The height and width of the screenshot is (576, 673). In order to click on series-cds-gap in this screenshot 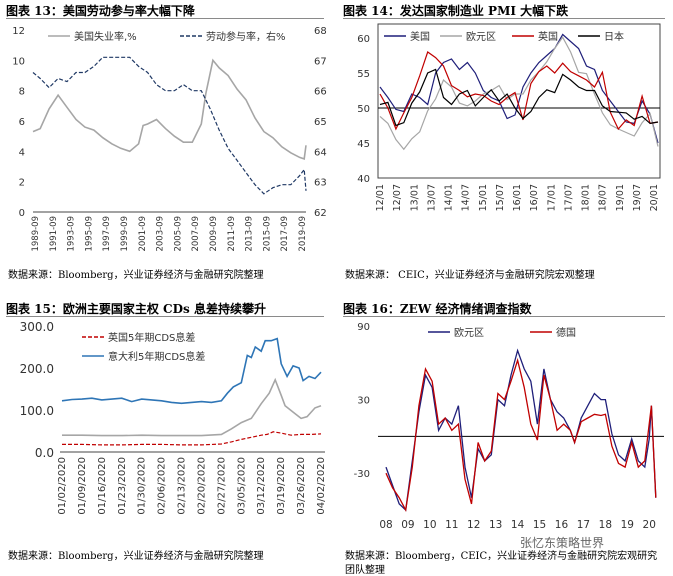, I will do `click(192, 407)`.